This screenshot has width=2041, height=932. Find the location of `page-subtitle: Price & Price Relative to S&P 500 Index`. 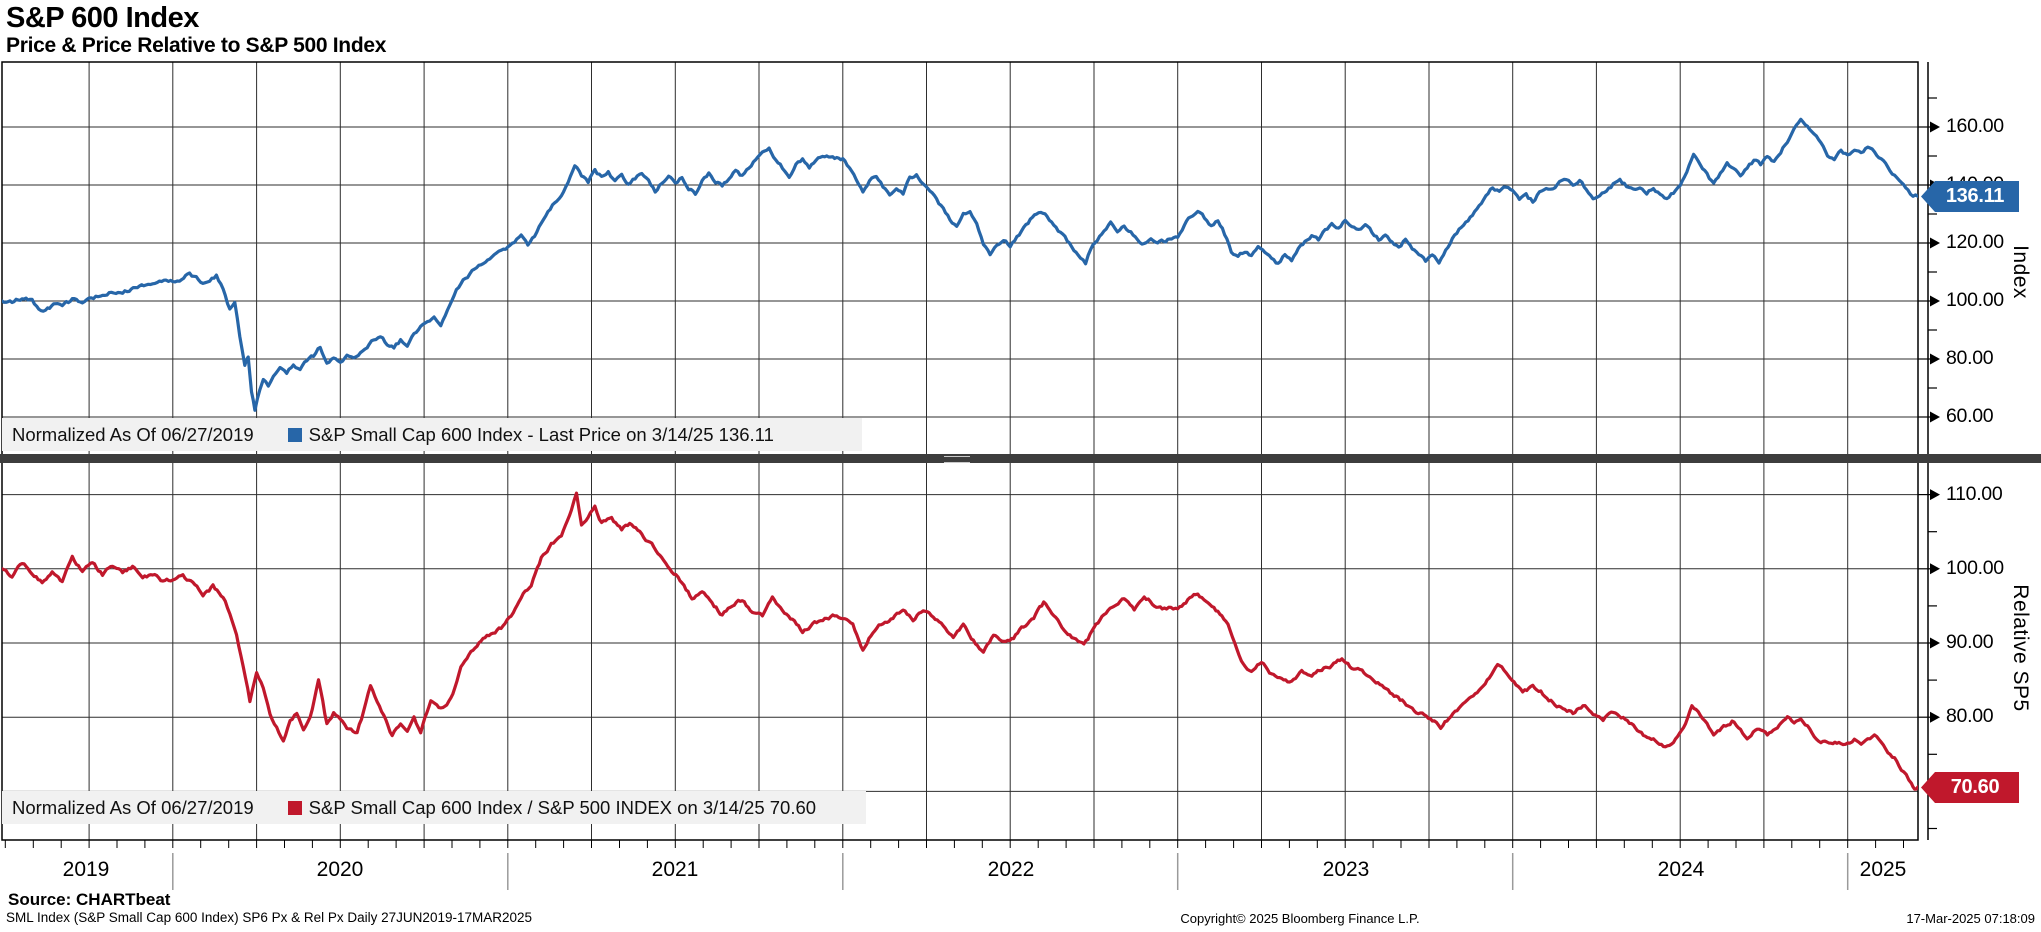

page-subtitle: Price & Price Relative to S&P 500 Index is located at coordinates (196, 45).